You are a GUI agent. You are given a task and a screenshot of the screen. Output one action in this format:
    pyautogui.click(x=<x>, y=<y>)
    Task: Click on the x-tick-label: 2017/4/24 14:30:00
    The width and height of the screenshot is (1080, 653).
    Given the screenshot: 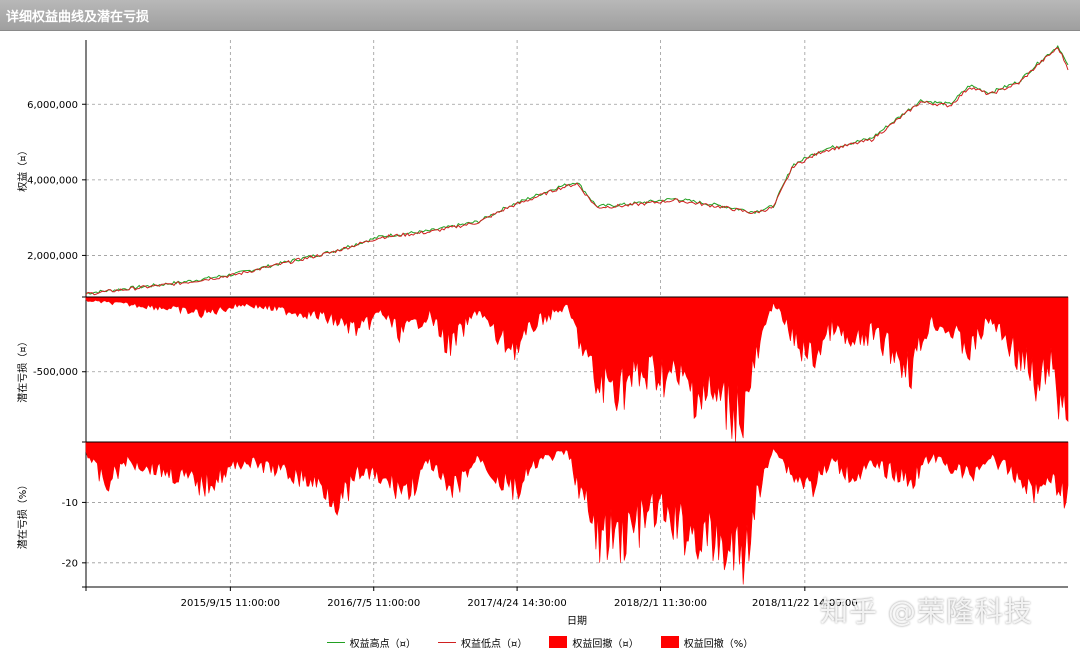 What is the action you would take?
    pyautogui.click(x=516, y=603)
    